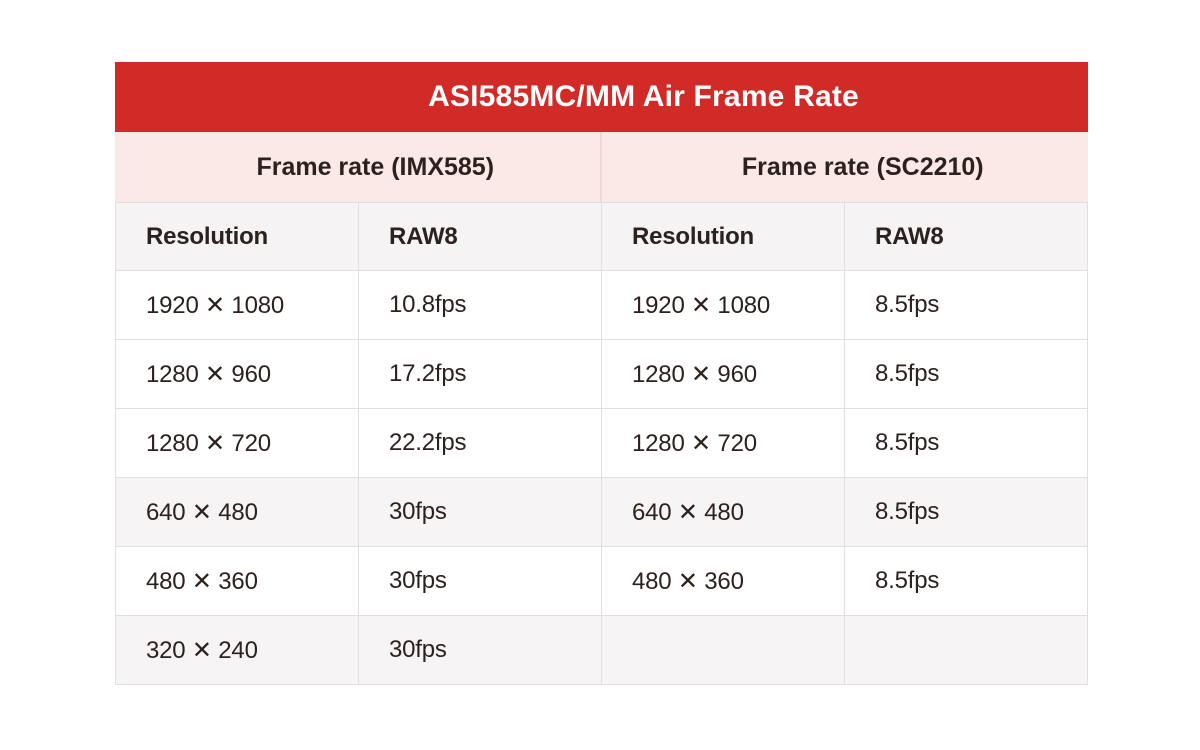 The image size is (1200, 750). I want to click on framerate-cell: 22.2fps, so click(480, 443).